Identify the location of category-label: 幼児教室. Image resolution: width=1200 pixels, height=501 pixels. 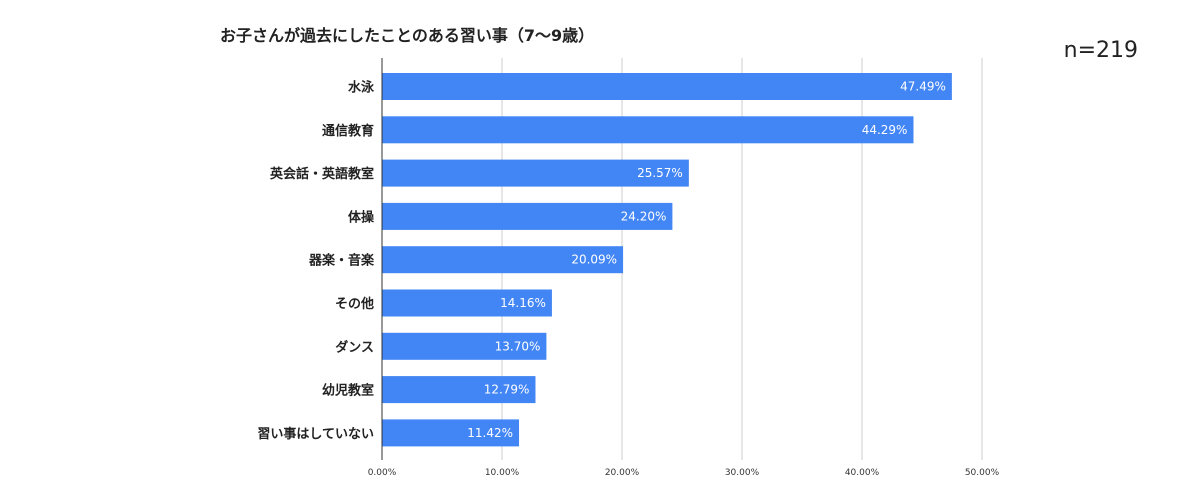
(348, 391).